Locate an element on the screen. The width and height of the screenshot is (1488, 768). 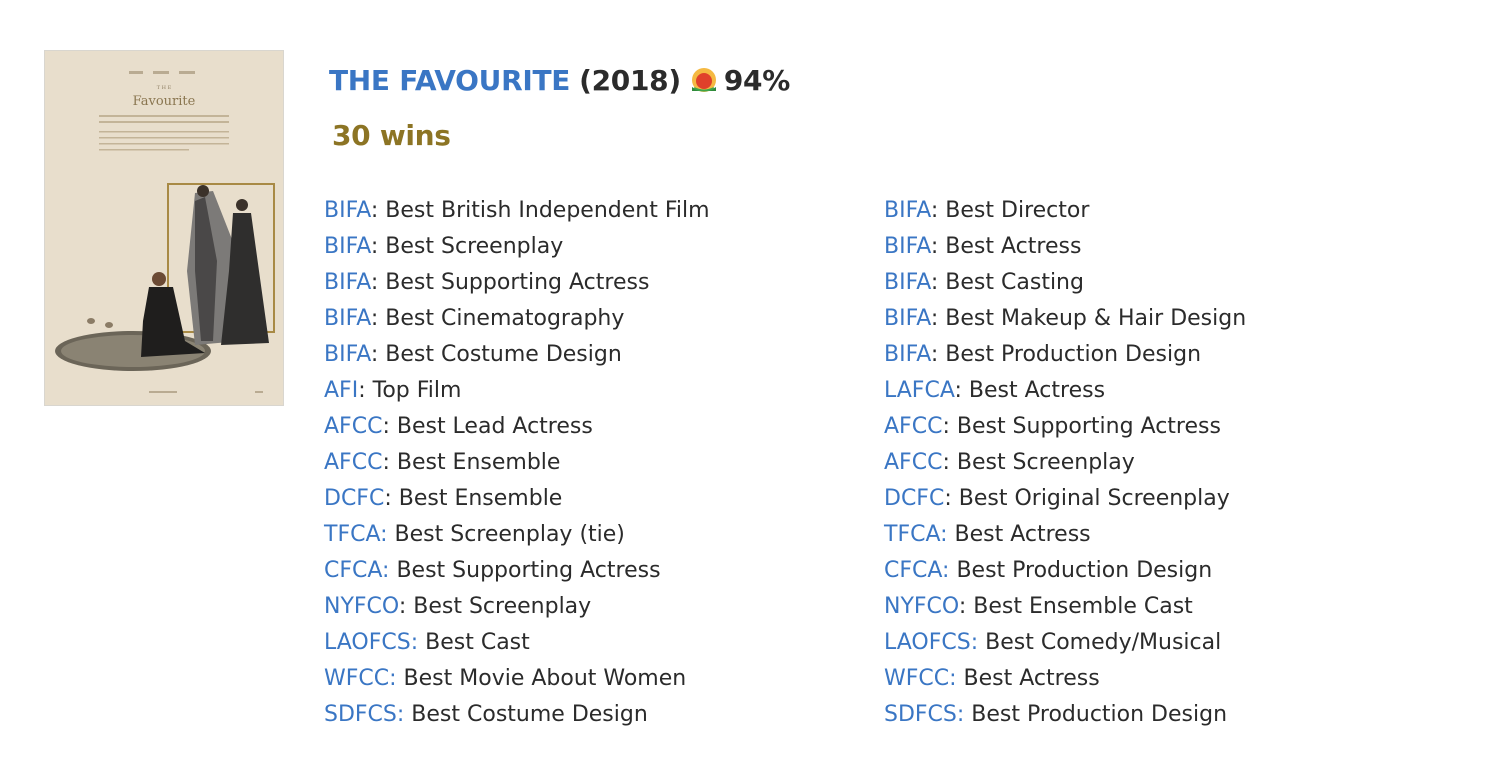
poster-image: T H E Favourite is located at coordinates (164, 228).